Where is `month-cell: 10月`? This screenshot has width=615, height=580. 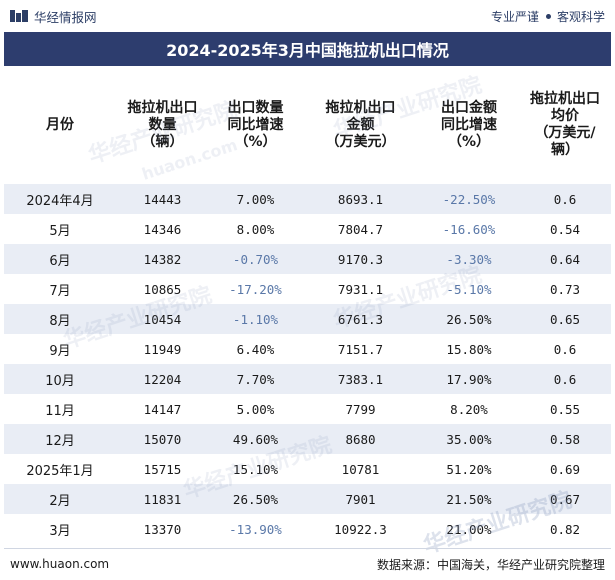 month-cell: 10月 is located at coordinates (60, 379).